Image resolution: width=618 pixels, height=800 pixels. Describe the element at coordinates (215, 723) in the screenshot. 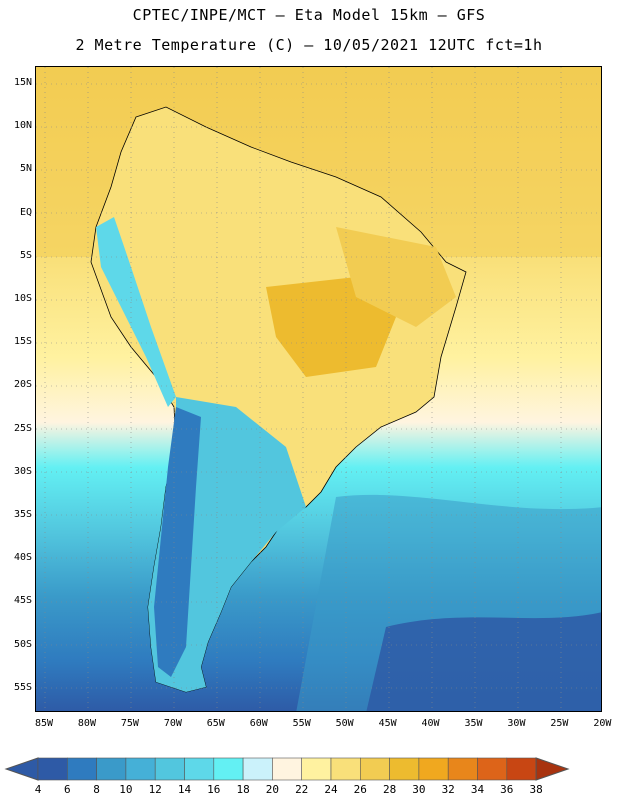

I see `lon-label: 65W` at that location.